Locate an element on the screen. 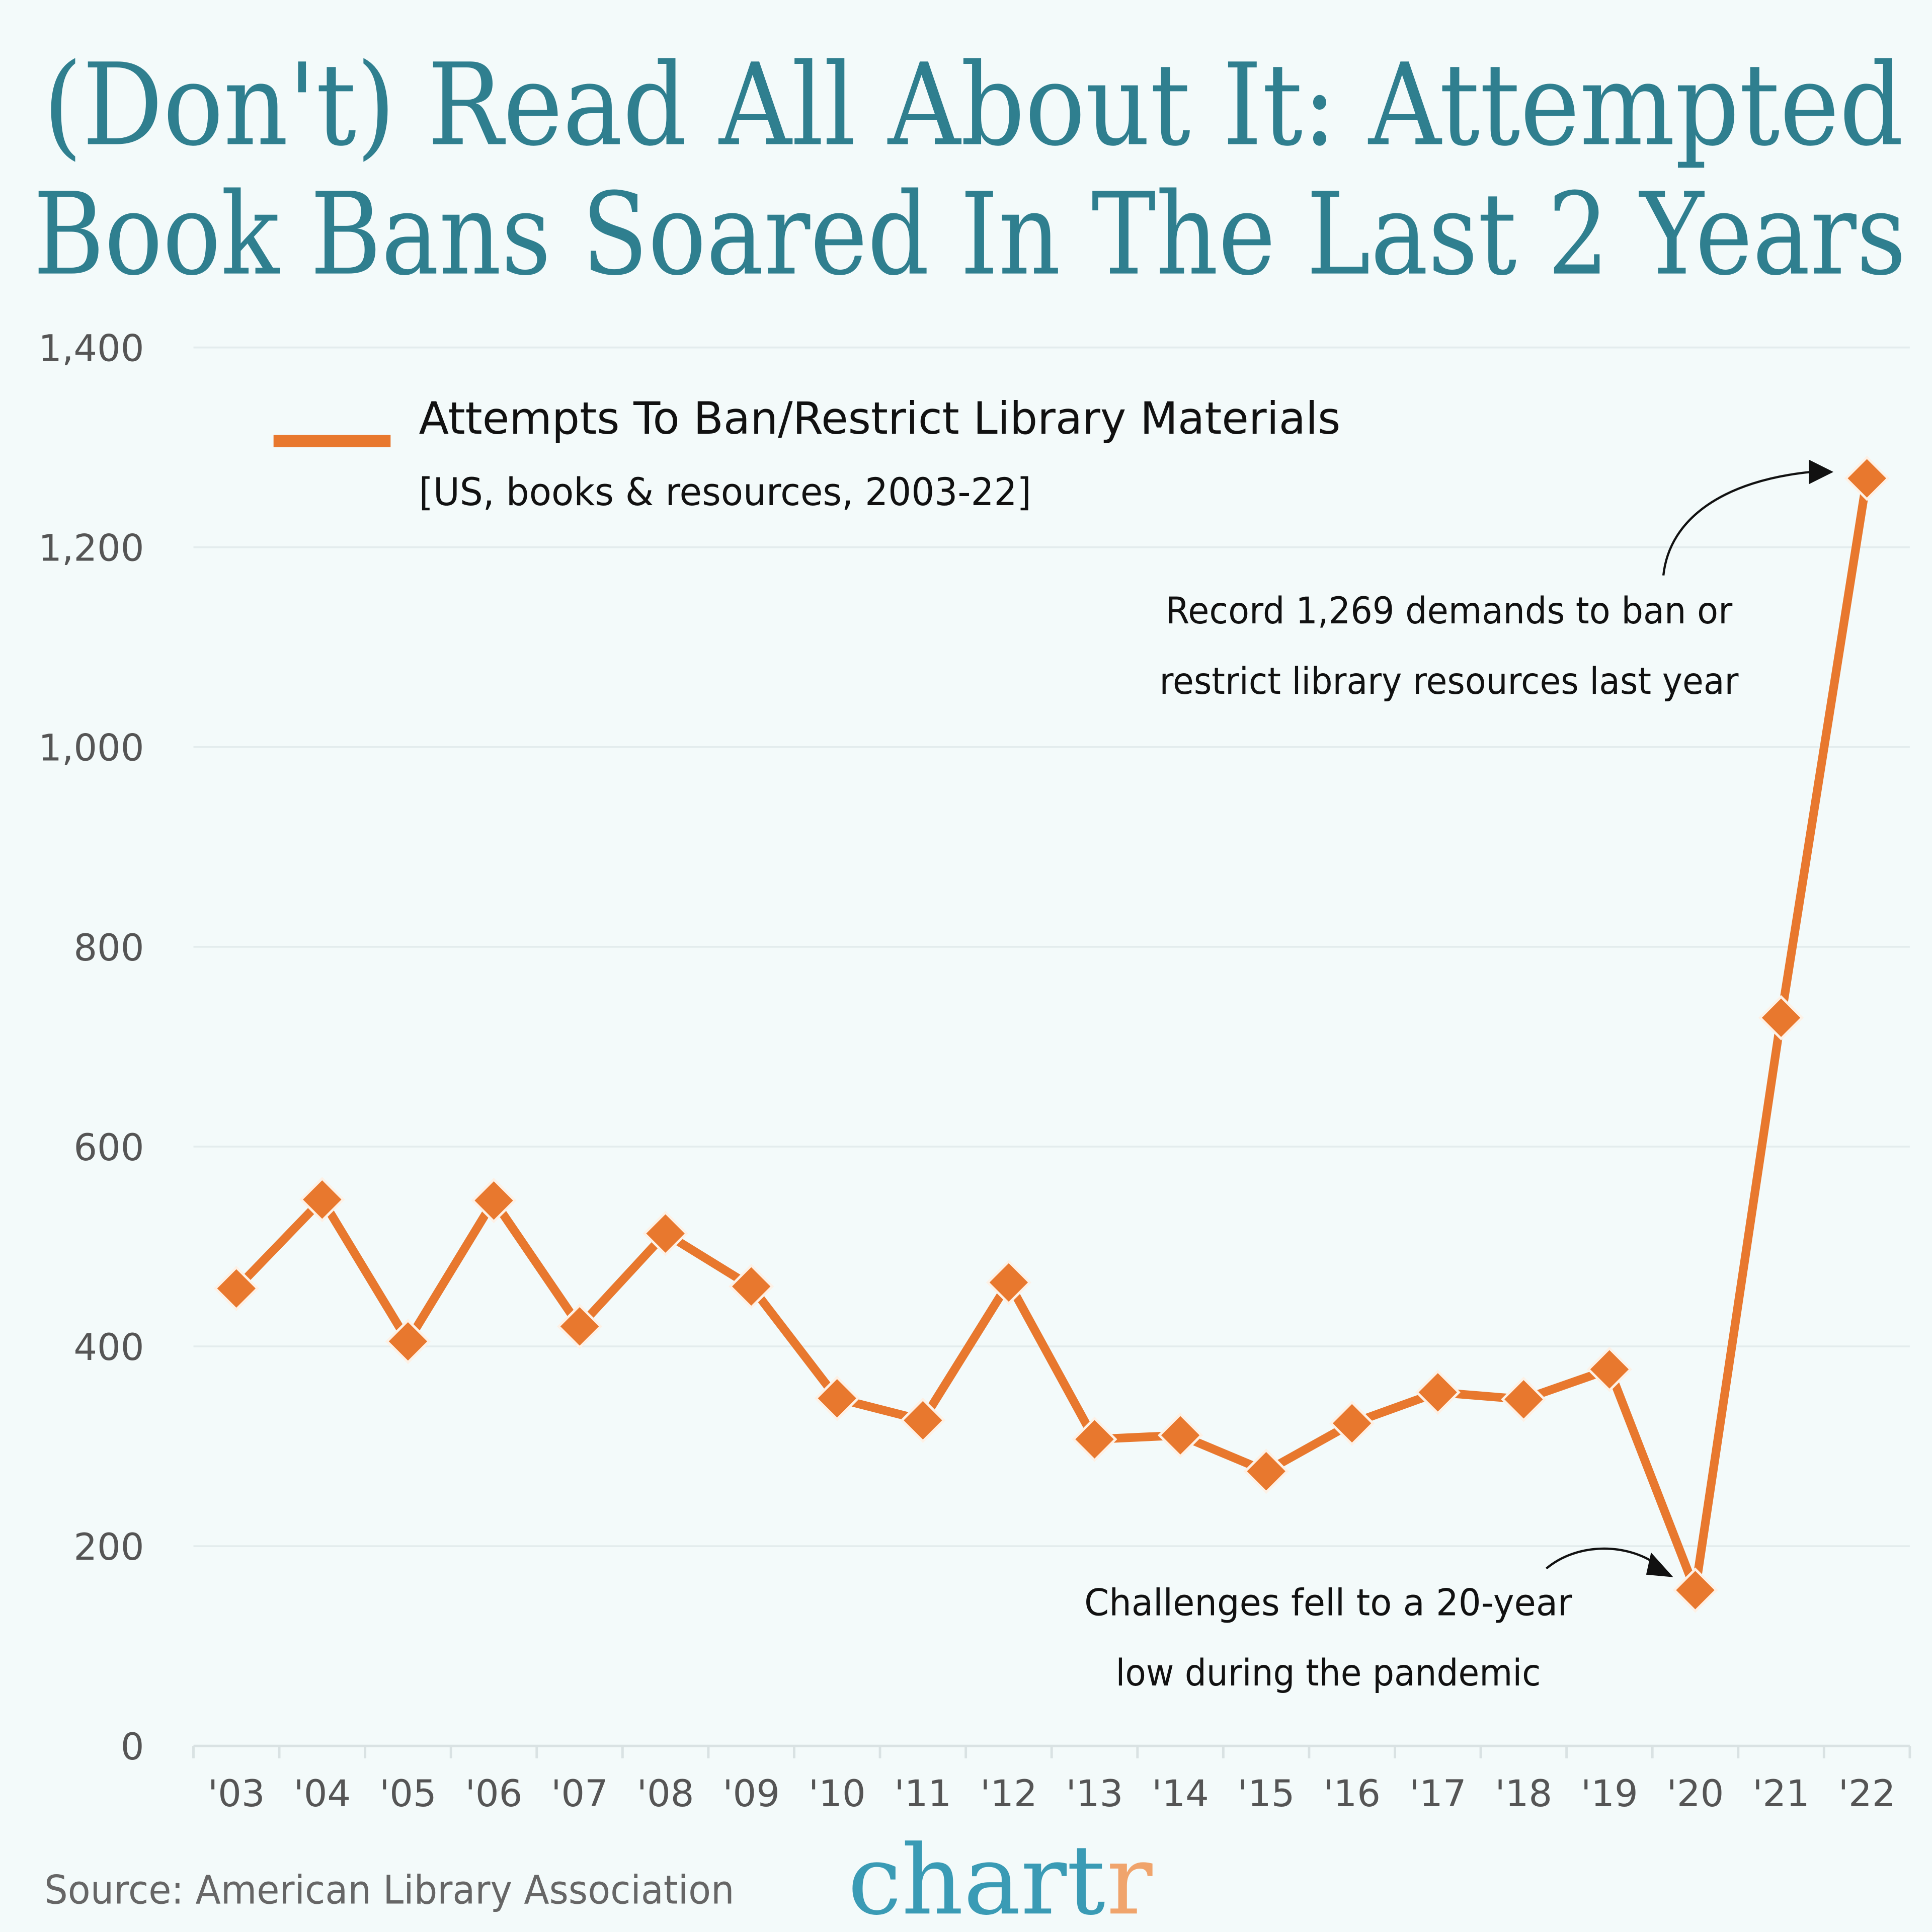 The height and width of the screenshot is (1932, 1932). x-tick-label: '20 is located at coordinates (1696, 1794).